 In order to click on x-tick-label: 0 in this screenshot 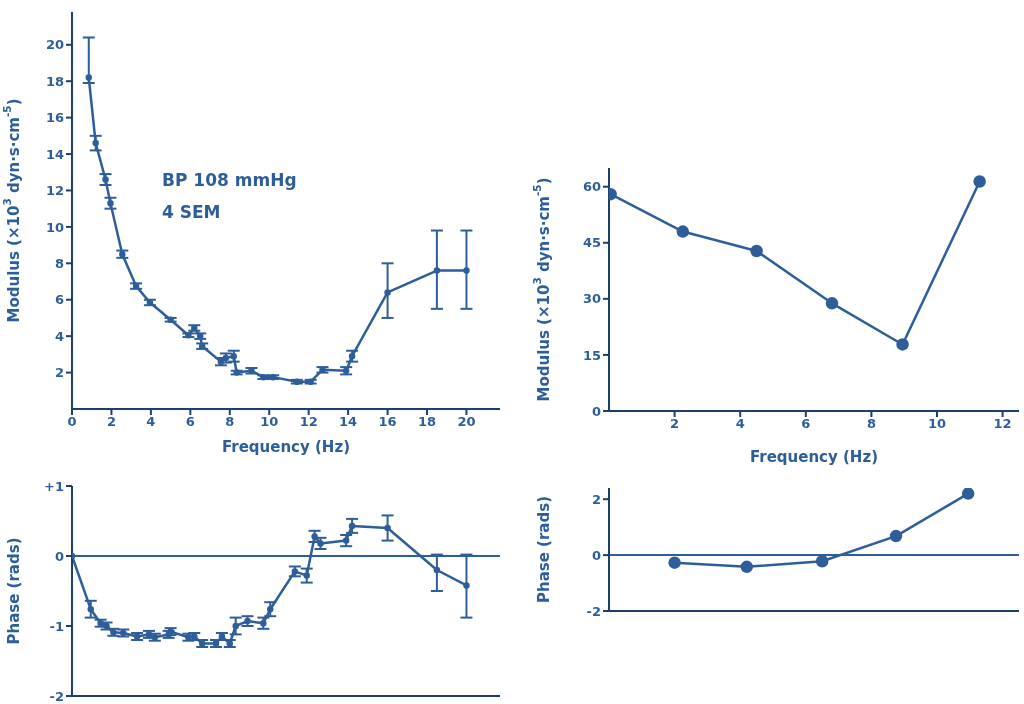, I will do `click(72, 422)`.